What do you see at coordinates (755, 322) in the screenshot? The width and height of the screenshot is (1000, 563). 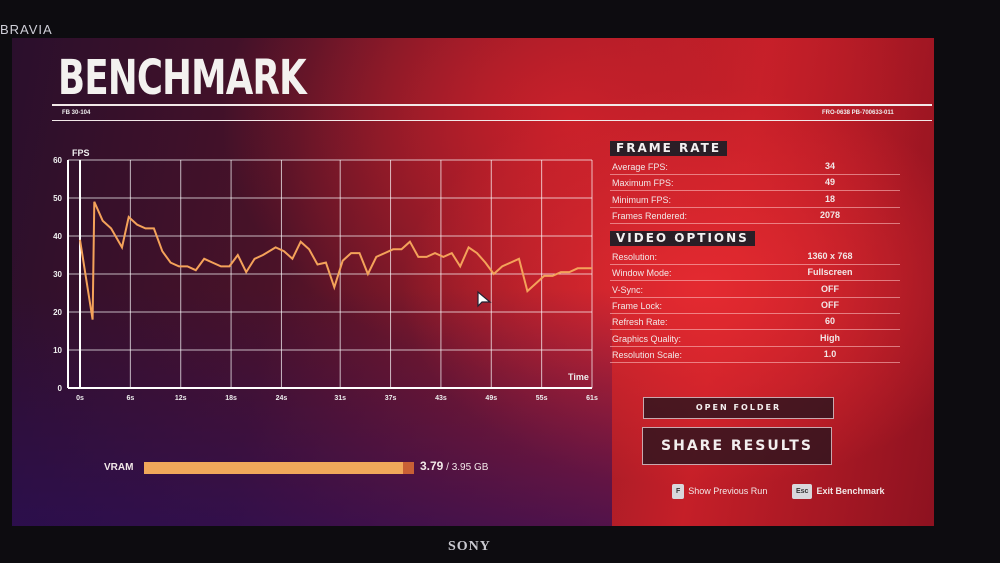 I see `video-option-row: Refresh Rate: 60` at bounding box center [755, 322].